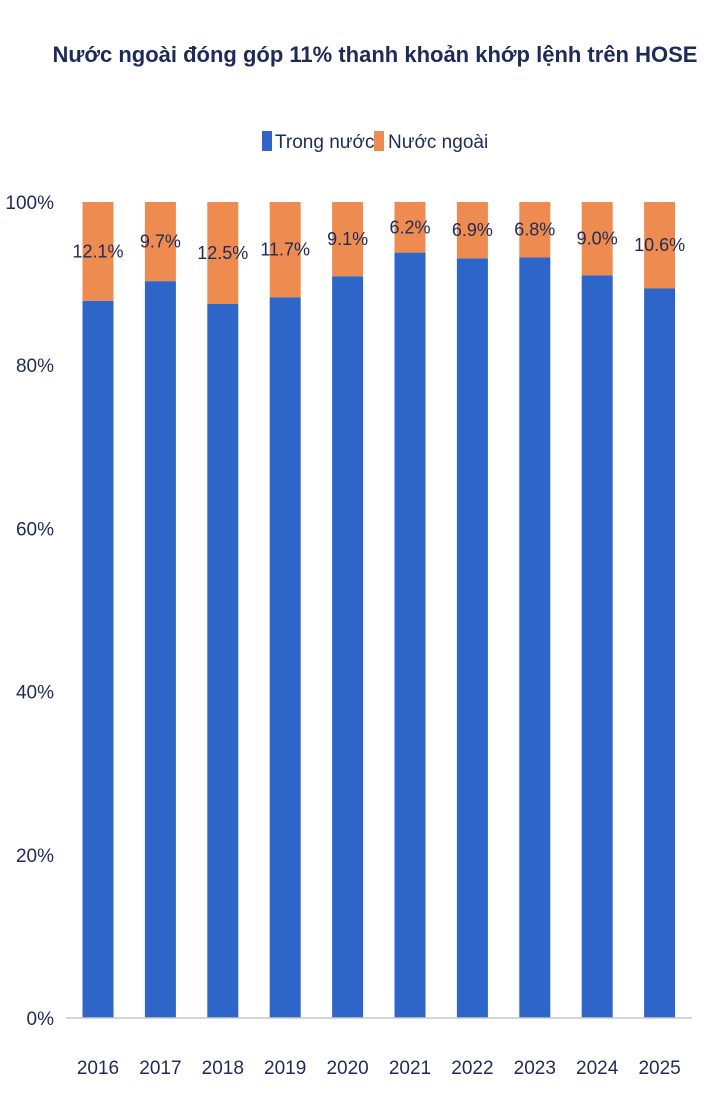 This screenshot has height=1108, width=722. Describe the element at coordinates (324, 142) in the screenshot. I see `legend-label-domestic: Trong nước` at that location.